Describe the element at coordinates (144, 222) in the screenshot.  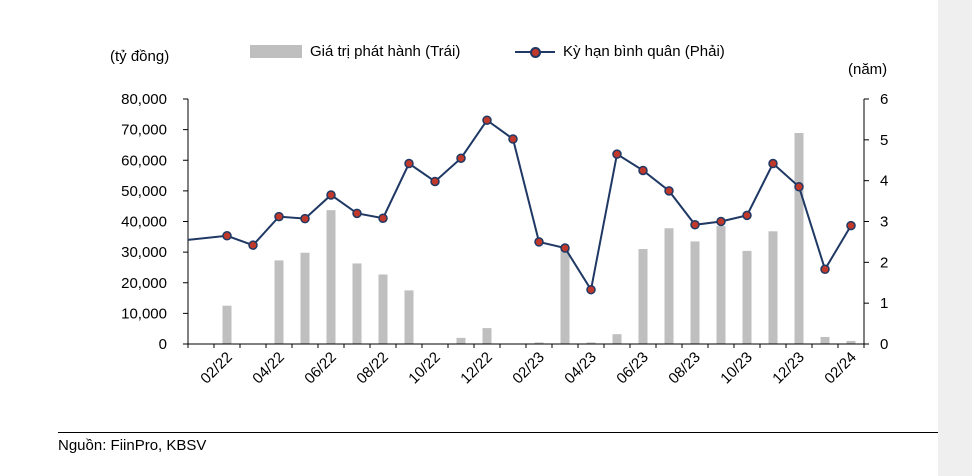
I see `left-tick-label: 40,000` at that location.